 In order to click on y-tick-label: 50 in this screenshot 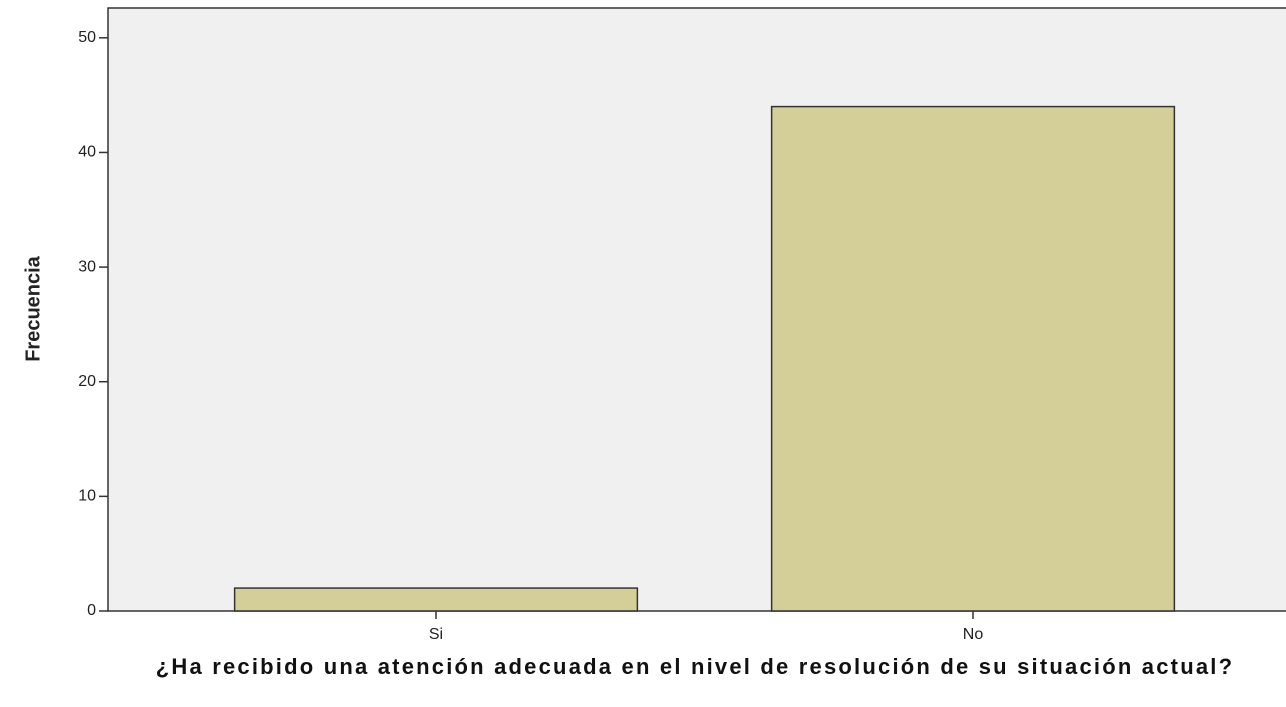, I will do `click(87, 37)`.